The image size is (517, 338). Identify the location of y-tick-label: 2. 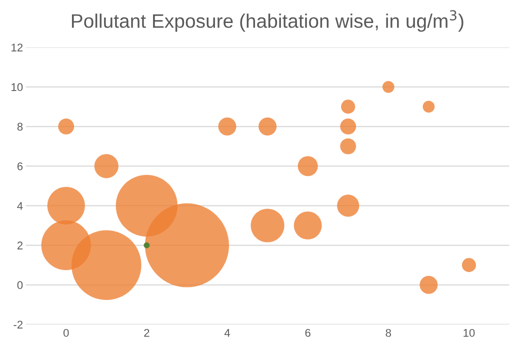
(20, 246).